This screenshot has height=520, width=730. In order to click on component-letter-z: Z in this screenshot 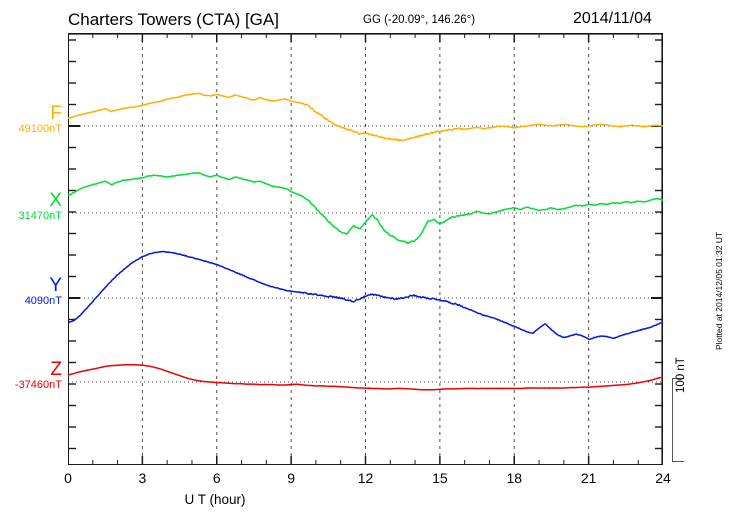, I will do `click(56, 369)`.